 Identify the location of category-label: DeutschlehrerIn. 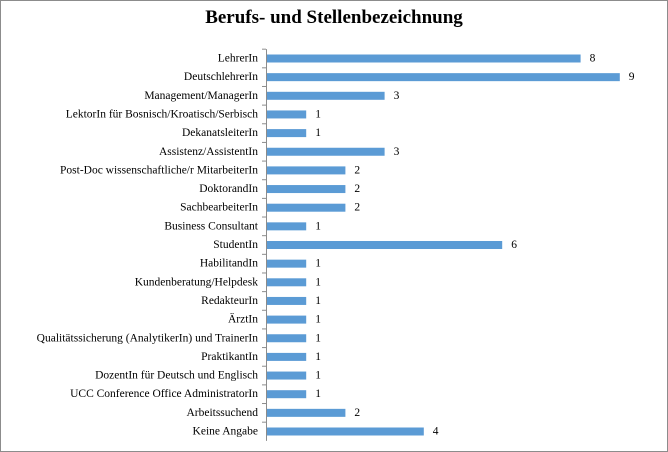
(221, 77).